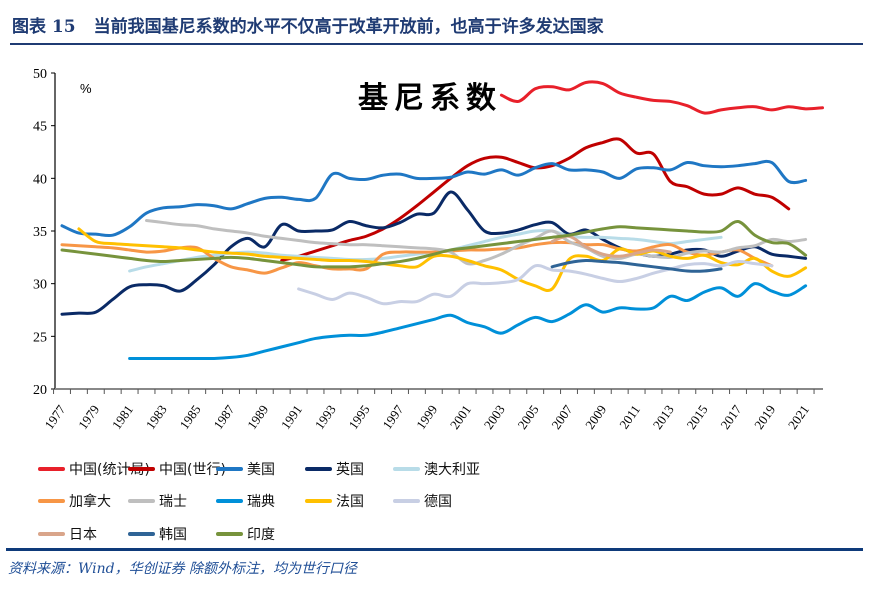  What do you see at coordinates (430, 98) in the screenshot?
I see `chart-title: 基尼系数` at bounding box center [430, 98].